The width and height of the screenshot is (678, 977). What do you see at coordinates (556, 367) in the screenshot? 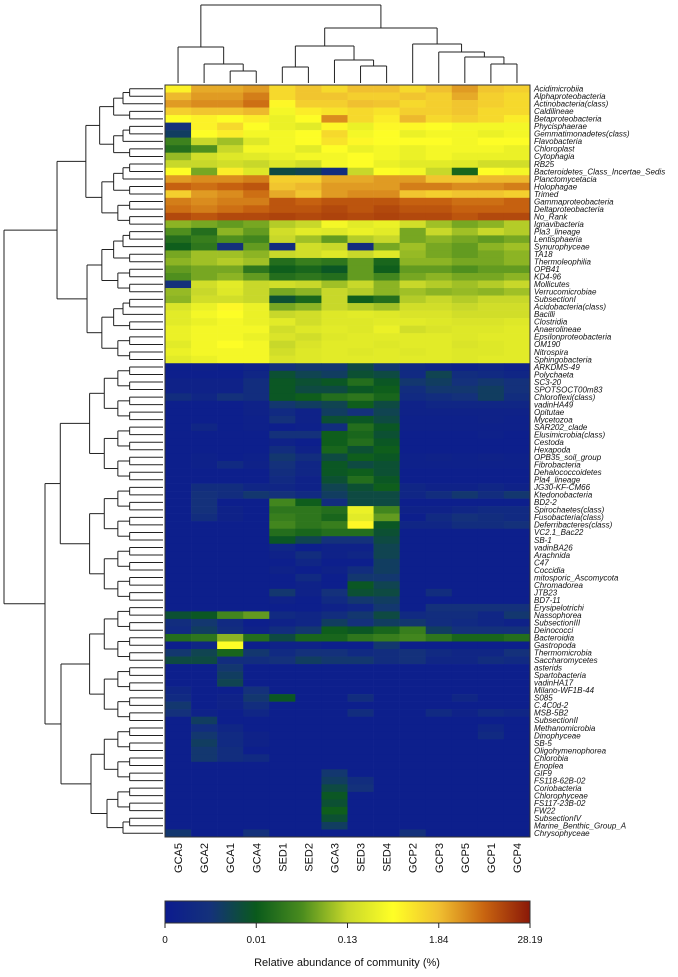
I see `row-label: ARKDMS-49` at bounding box center [556, 367].